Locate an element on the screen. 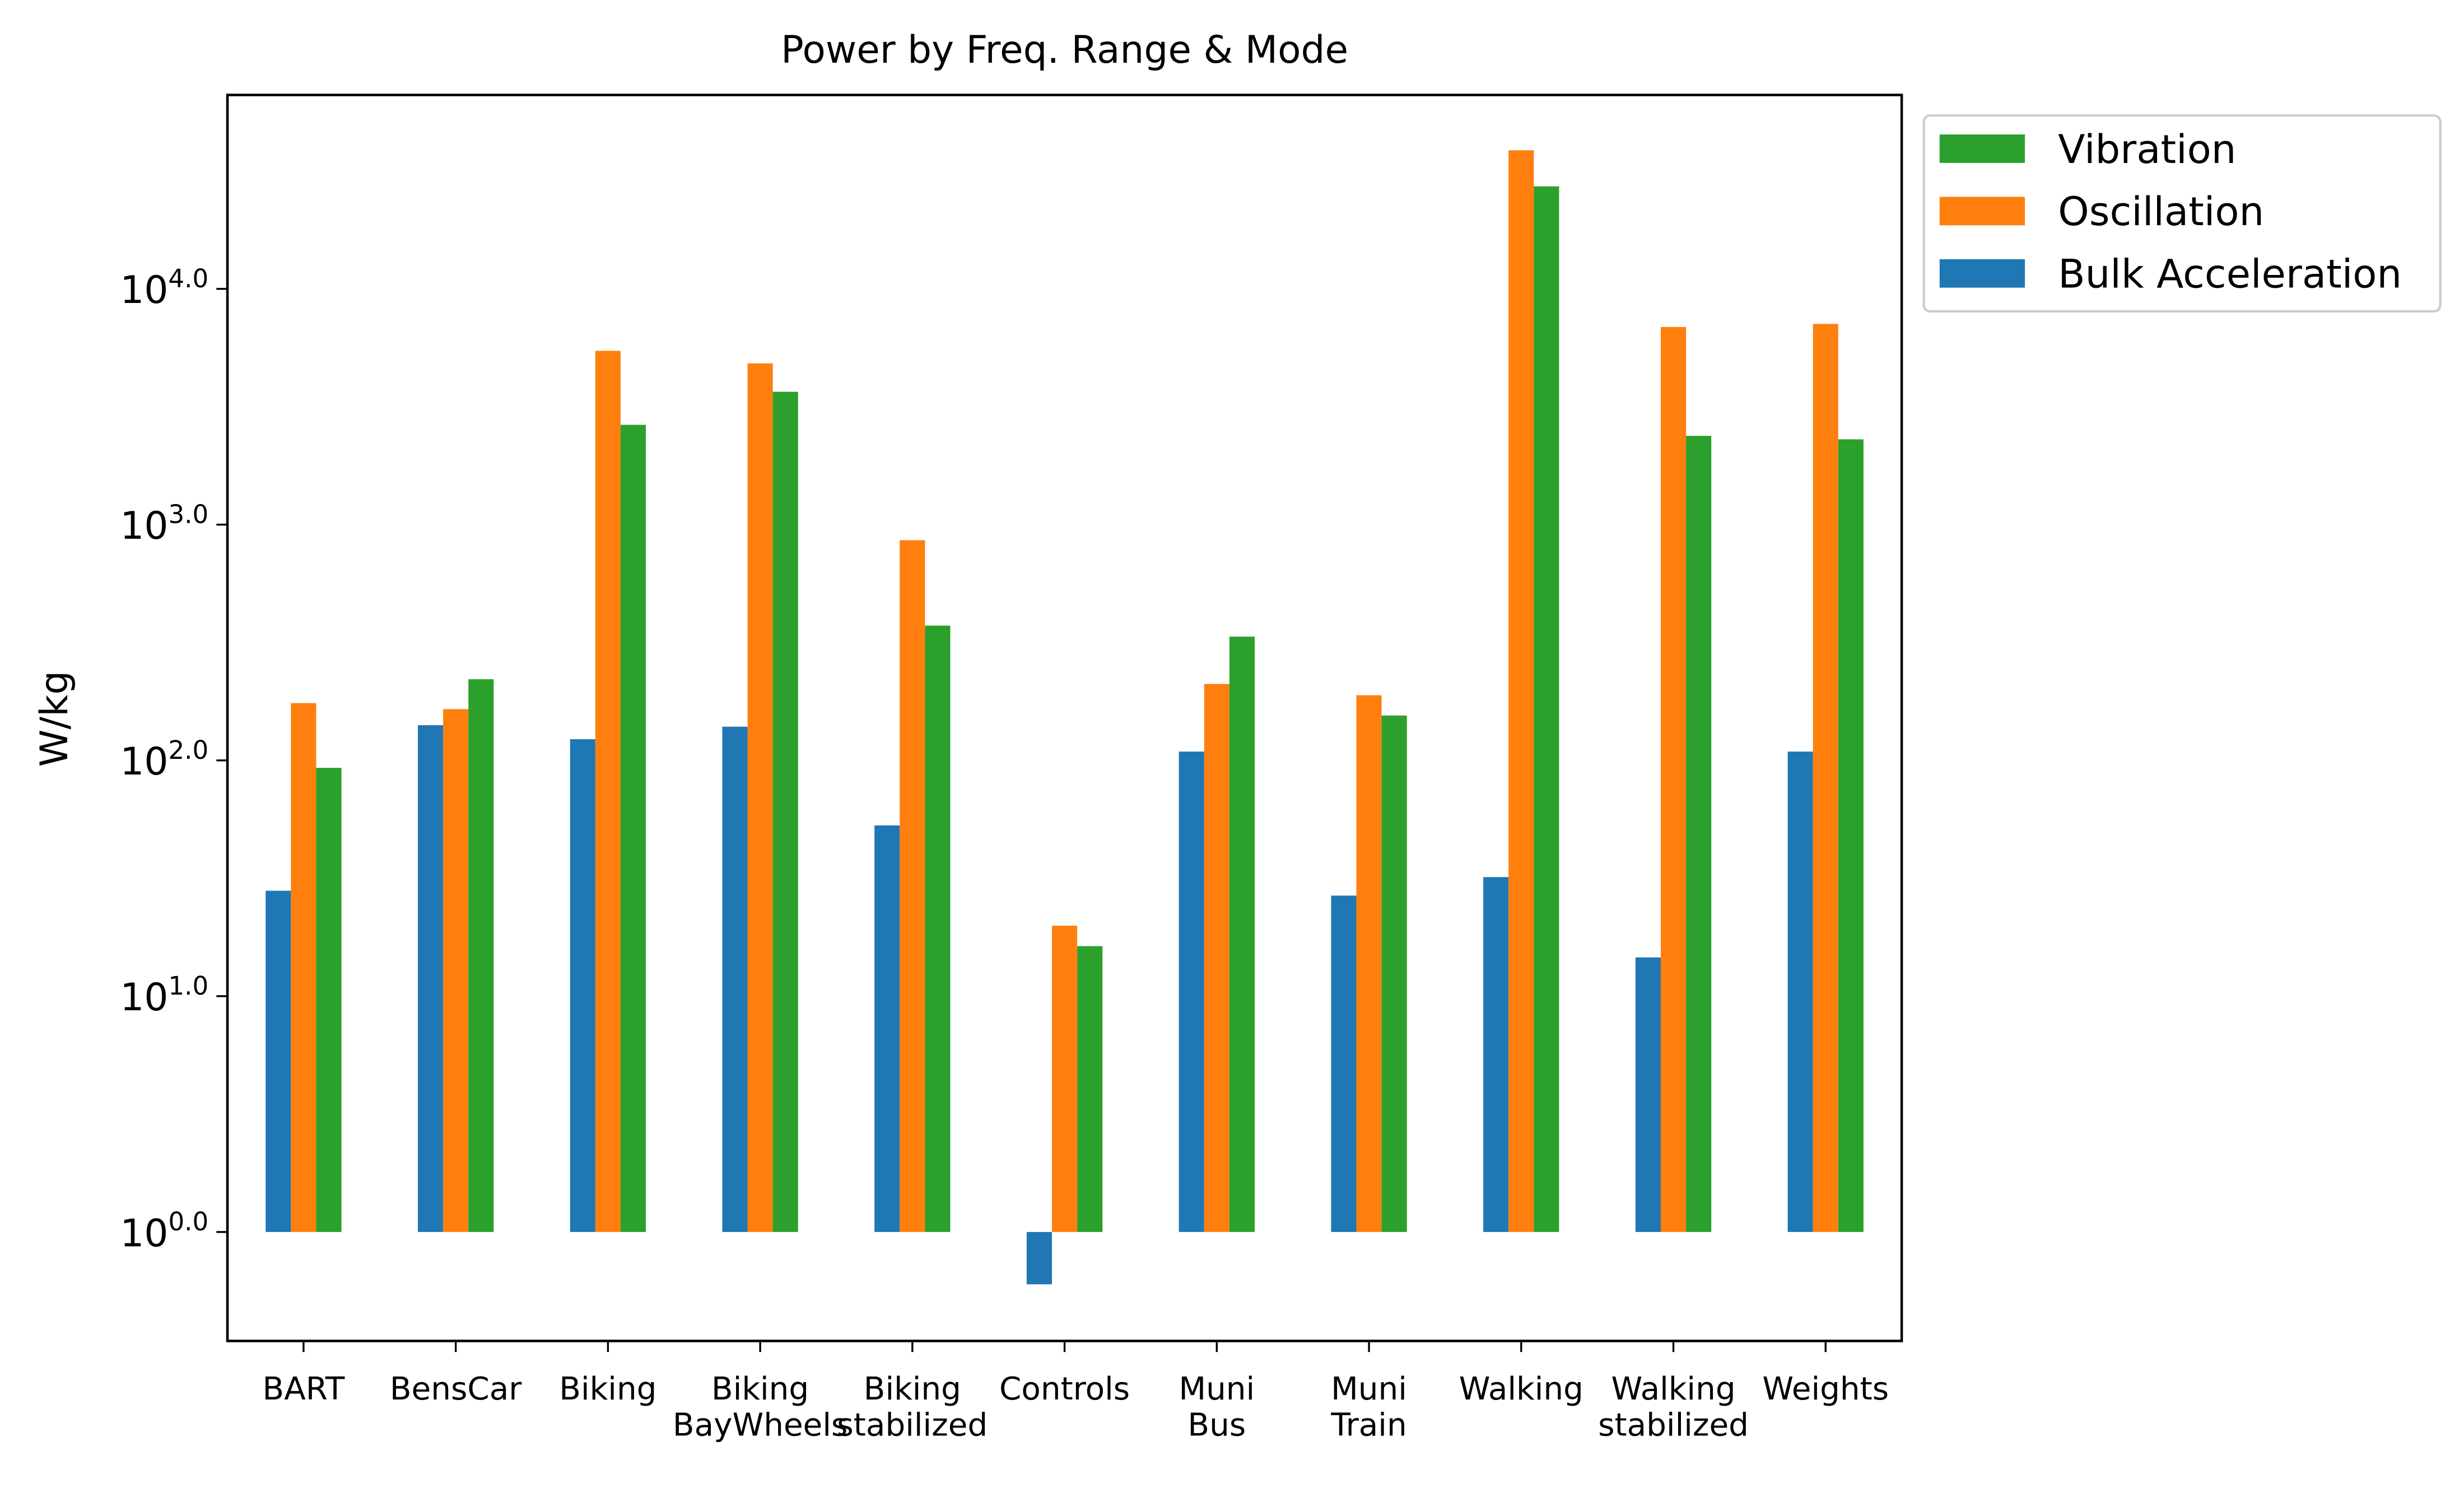  x-tick-label: BART is located at coordinates (304, 1389).